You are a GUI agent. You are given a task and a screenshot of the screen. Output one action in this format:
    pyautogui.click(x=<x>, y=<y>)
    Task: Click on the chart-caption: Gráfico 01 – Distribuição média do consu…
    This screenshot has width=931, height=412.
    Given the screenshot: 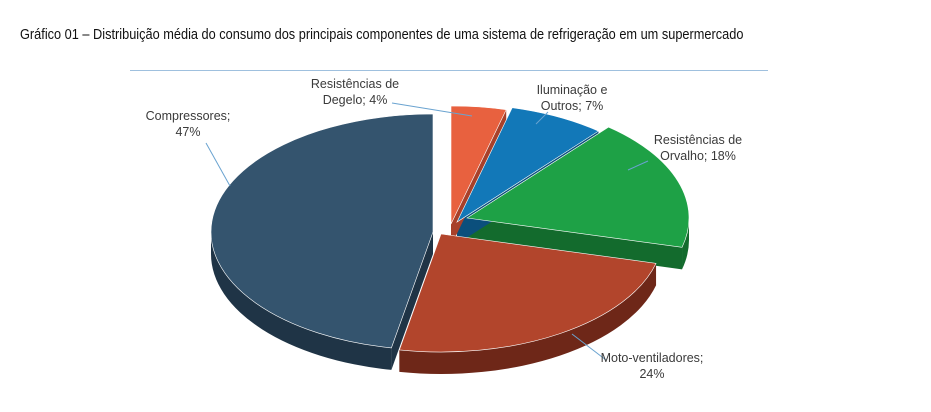 What is the action you would take?
    pyautogui.click(x=382, y=35)
    